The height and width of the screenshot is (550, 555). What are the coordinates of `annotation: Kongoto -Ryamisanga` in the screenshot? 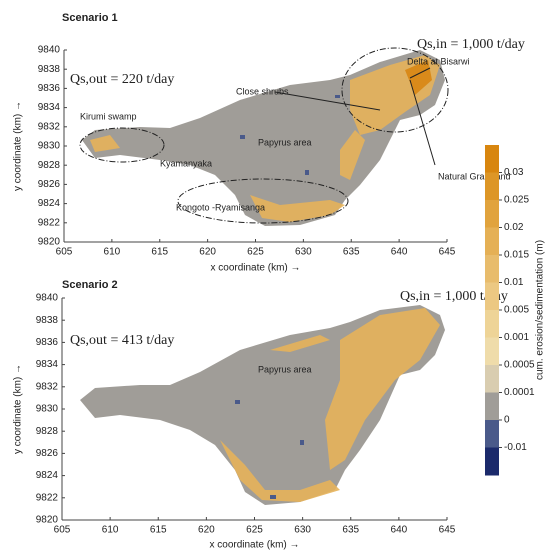 It's located at (220, 207).